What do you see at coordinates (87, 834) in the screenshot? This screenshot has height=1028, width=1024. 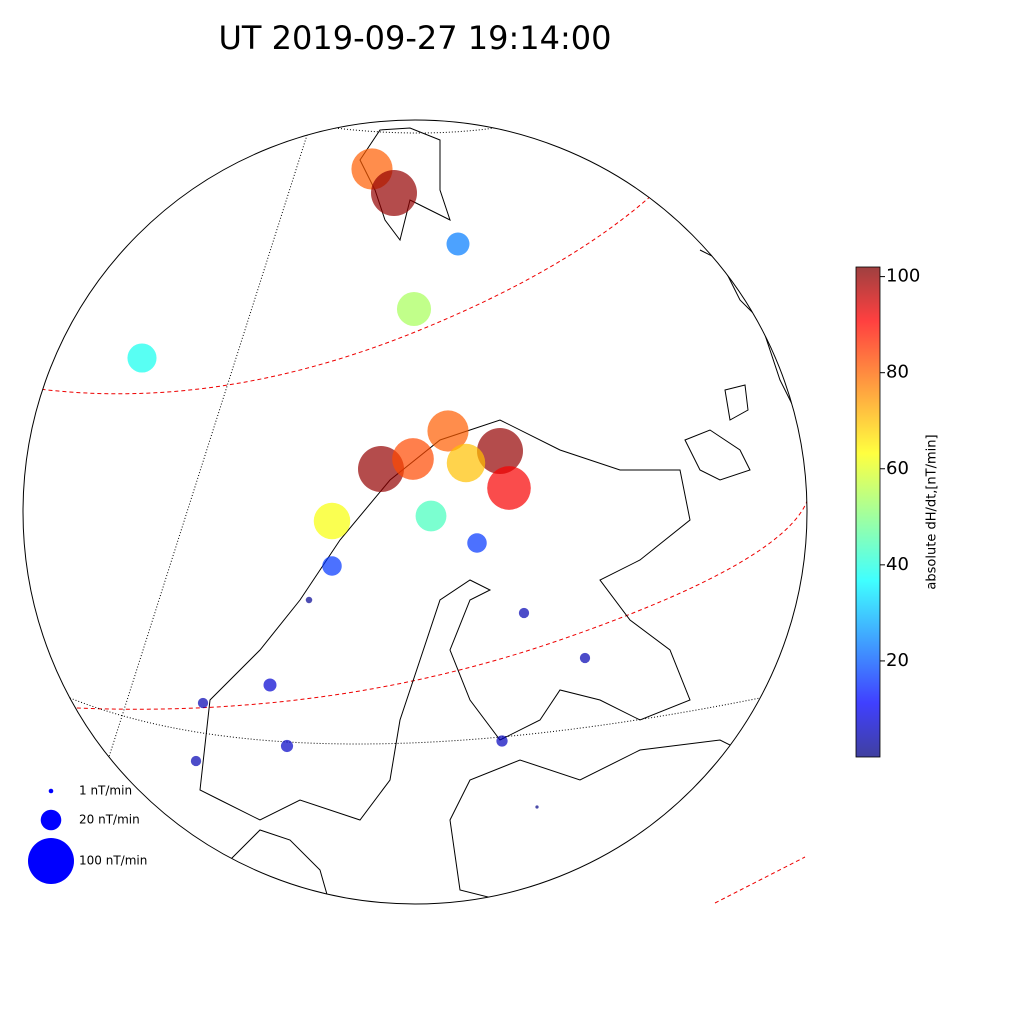 I see `size-legend: 1 nT/min 20 nT/min 100 nT/min` at bounding box center [87, 834].